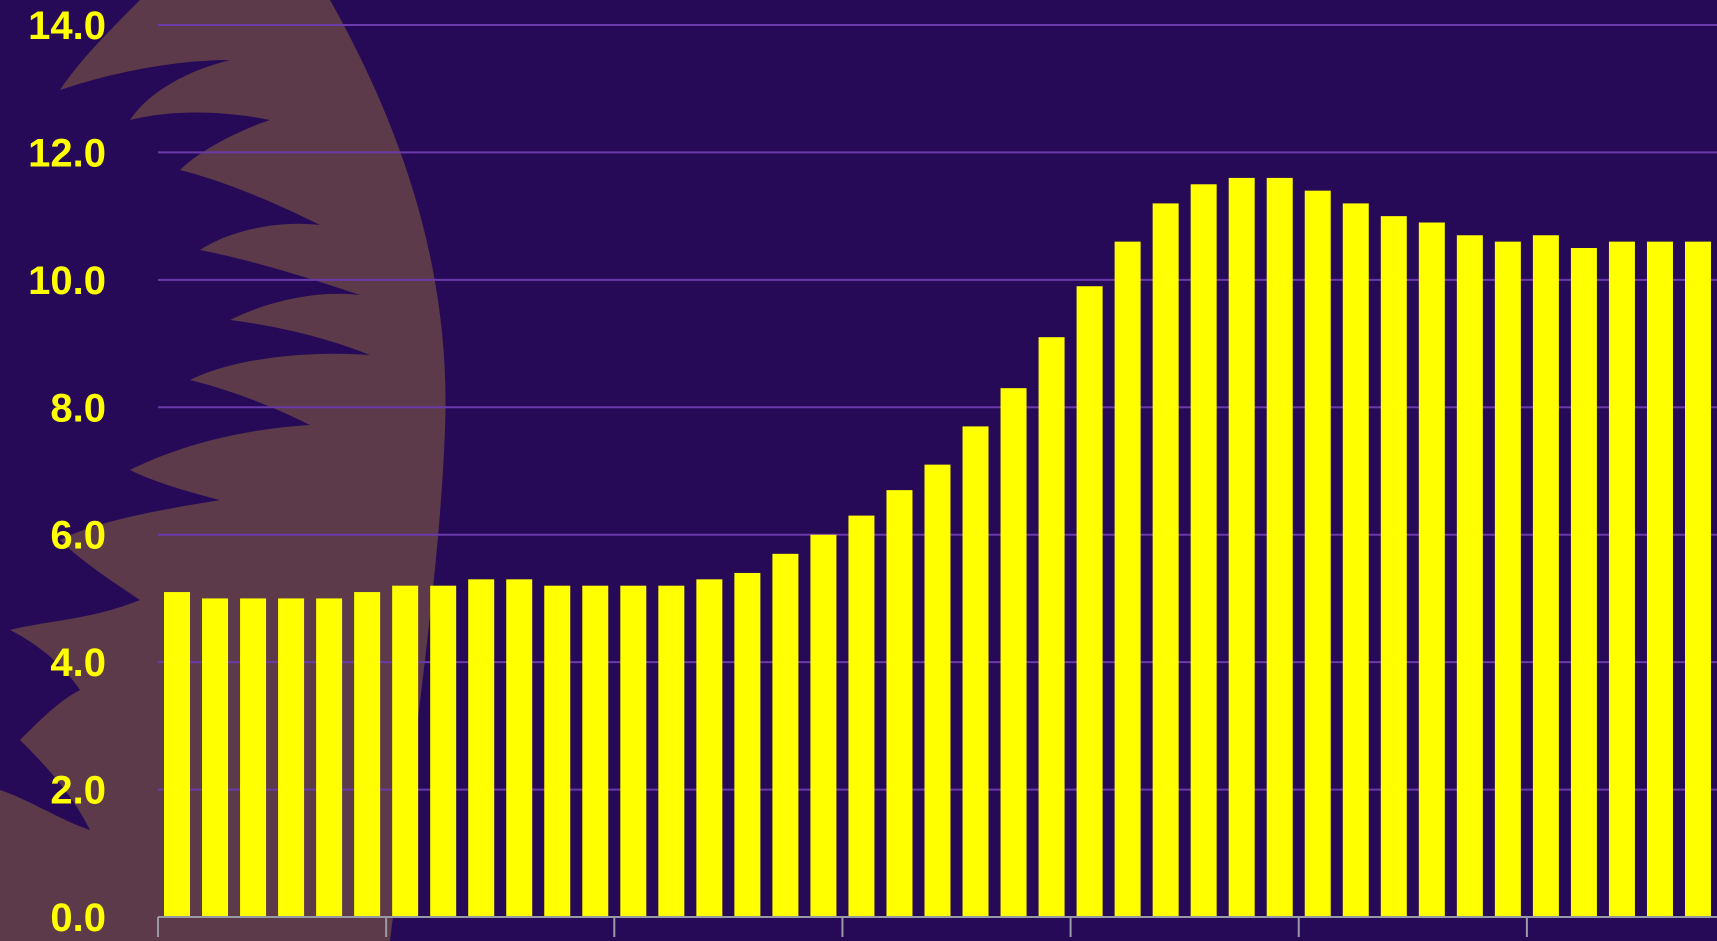  What do you see at coordinates (78, 408) in the screenshot?
I see `y-tick-label: 8.0` at bounding box center [78, 408].